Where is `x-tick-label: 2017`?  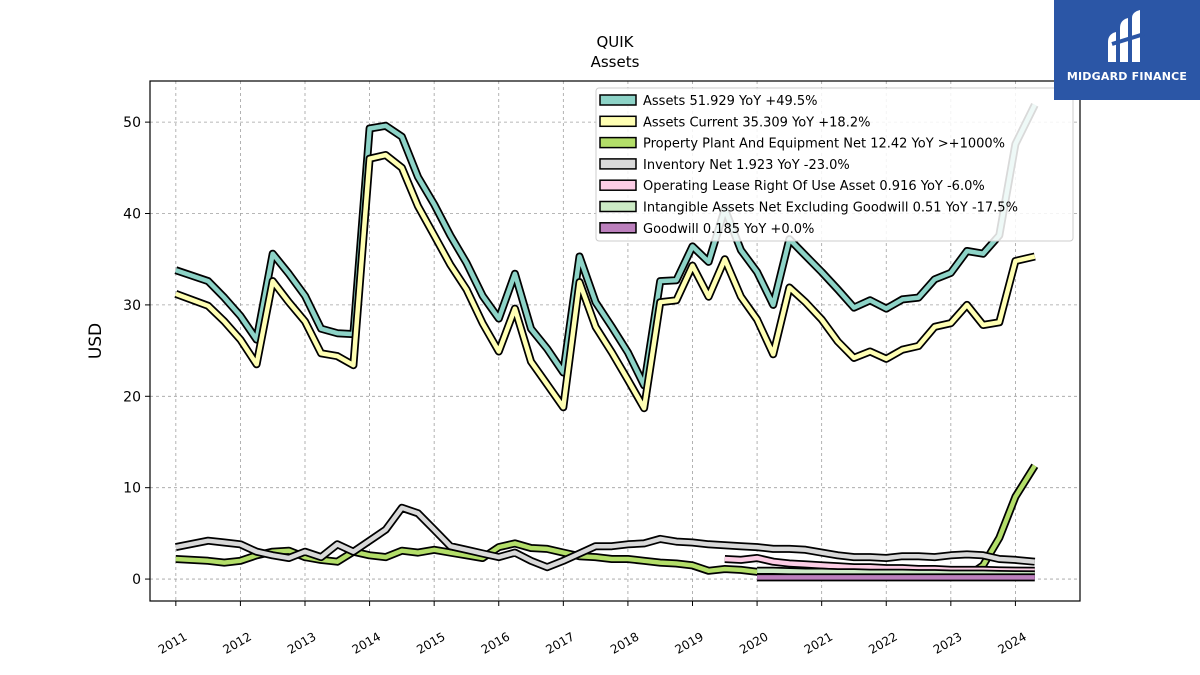
x-tick-label: 2017 is located at coordinates (559, 642).